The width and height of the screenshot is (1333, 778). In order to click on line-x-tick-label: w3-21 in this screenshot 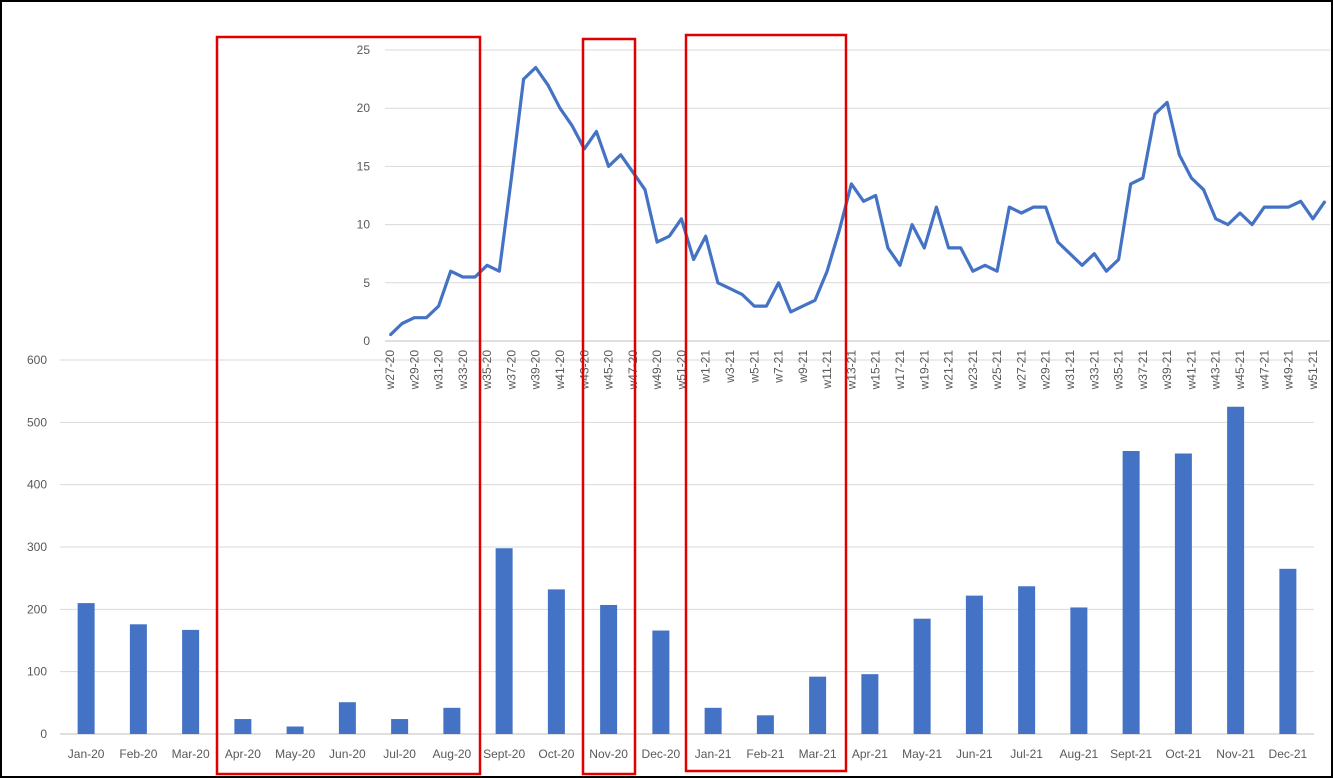, I will do `click(730, 367)`.